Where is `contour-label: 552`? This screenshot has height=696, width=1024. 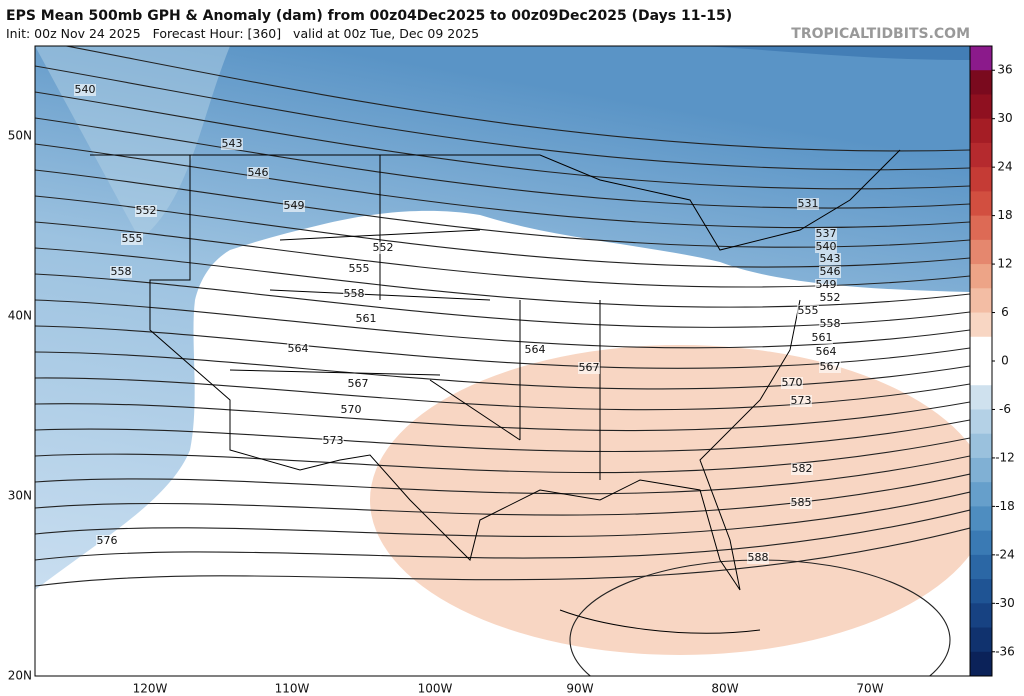 contour-label: 552 is located at coordinates (830, 297).